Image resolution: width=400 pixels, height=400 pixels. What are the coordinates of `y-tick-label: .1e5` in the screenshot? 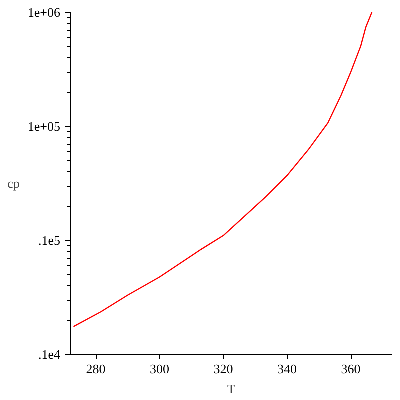 It's located at (49, 240).